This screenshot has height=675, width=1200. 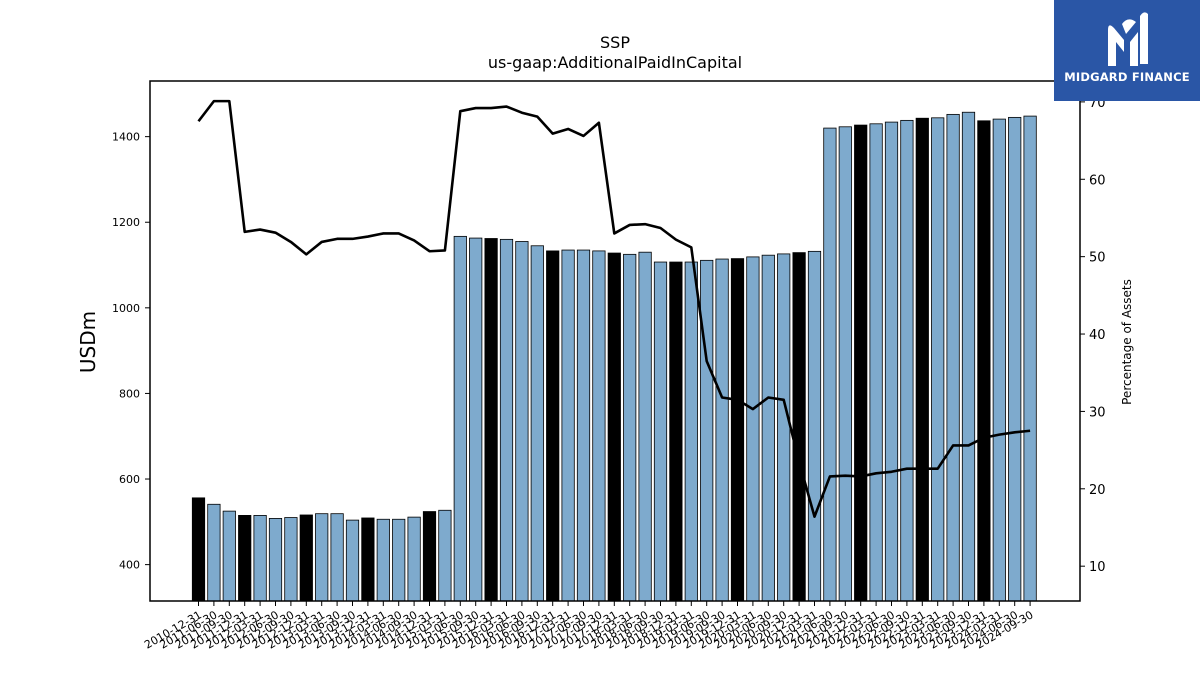 What do you see at coordinates (126, 222) in the screenshot?
I see `y-tick-label: 1200` at bounding box center [126, 222].